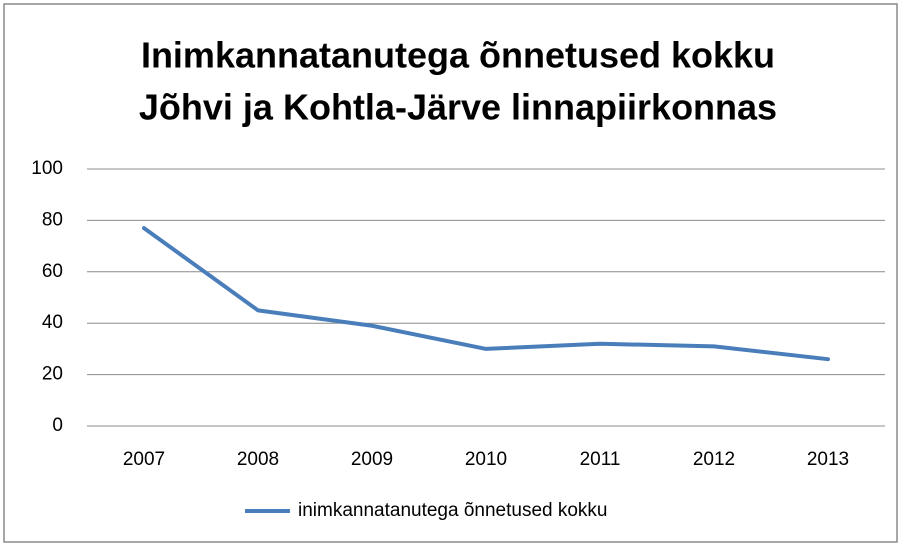  What do you see at coordinates (52, 322) in the screenshot?
I see `y-tick-label: 40` at bounding box center [52, 322].